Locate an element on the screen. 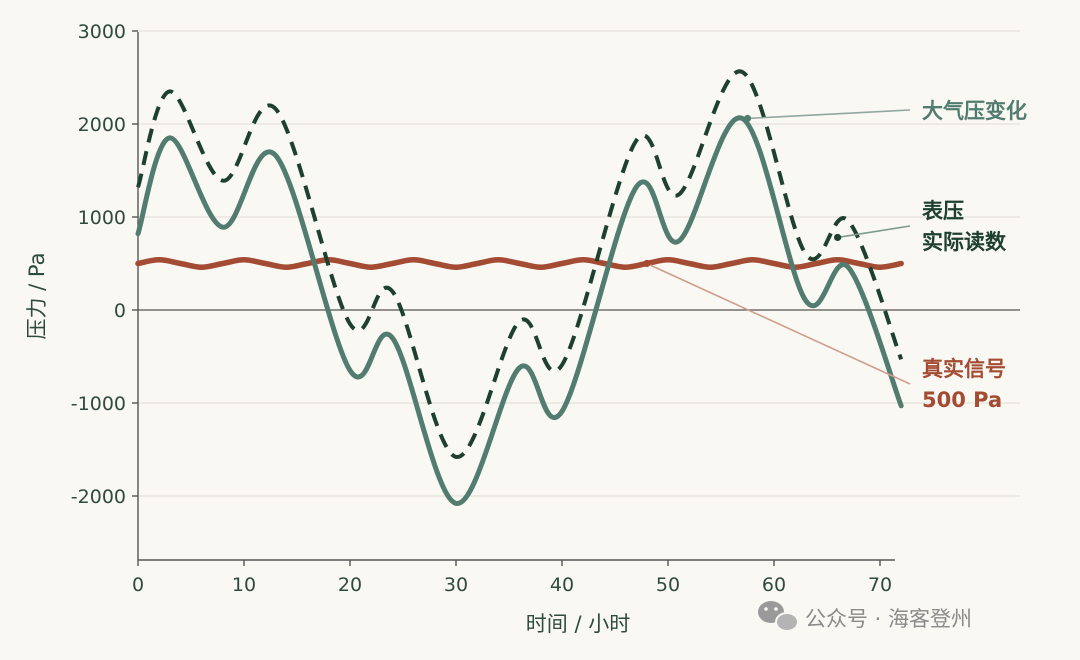 This screenshot has height=660, width=1080. x-tick-label: 0 is located at coordinates (138, 585).